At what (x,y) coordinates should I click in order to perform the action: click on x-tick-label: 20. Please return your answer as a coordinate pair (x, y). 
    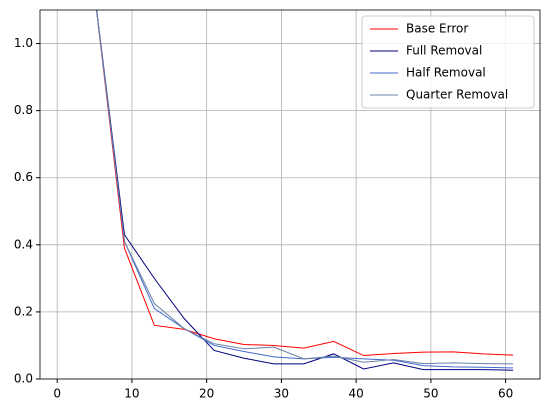
    Looking at the image, I should click on (206, 394).